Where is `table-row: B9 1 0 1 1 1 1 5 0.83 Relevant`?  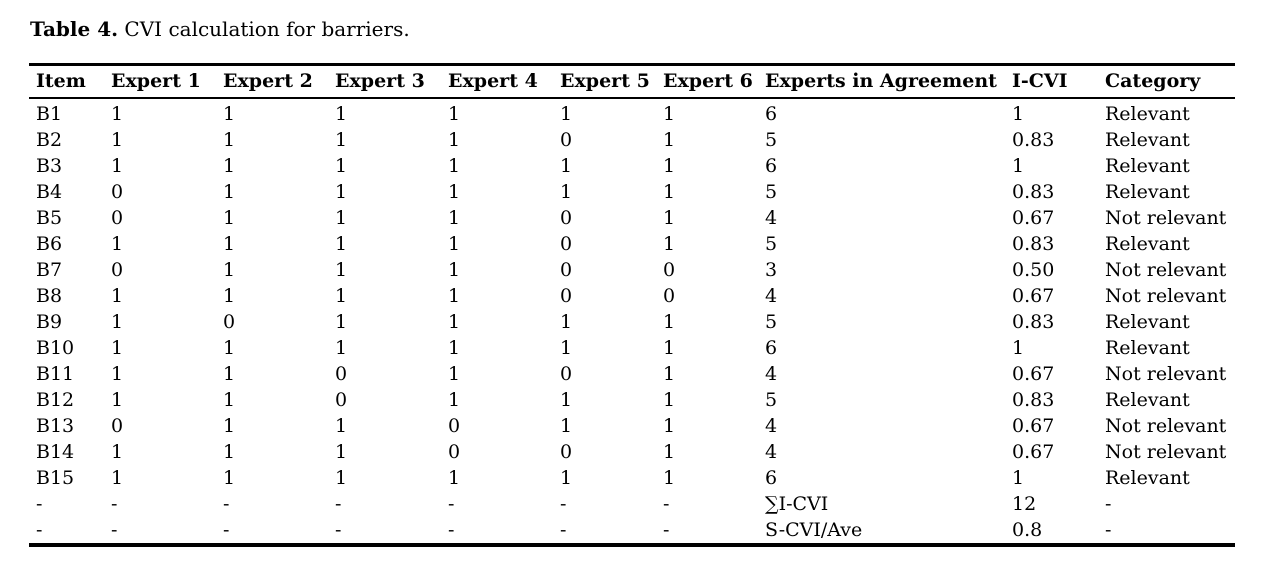
table-row: B9 1 0 1 1 1 1 5 0.83 Relevant is located at coordinates (632, 322).